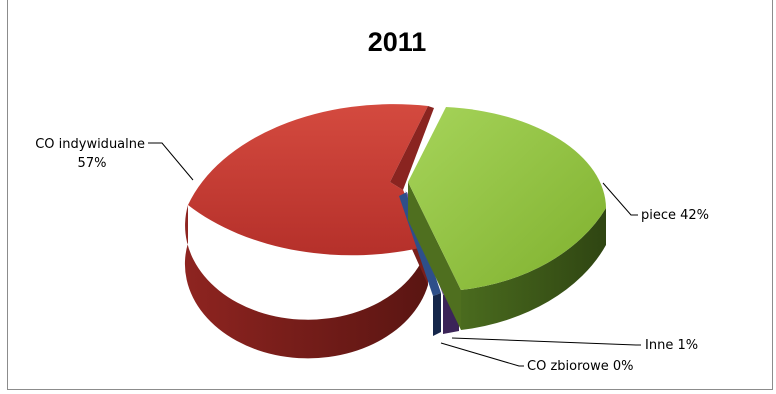 Image resolution: width=776 pixels, height=394 pixels. Describe the element at coordinates (308, 180) in the screenshot. I see `slice-top-co-indywidualne` at that location.